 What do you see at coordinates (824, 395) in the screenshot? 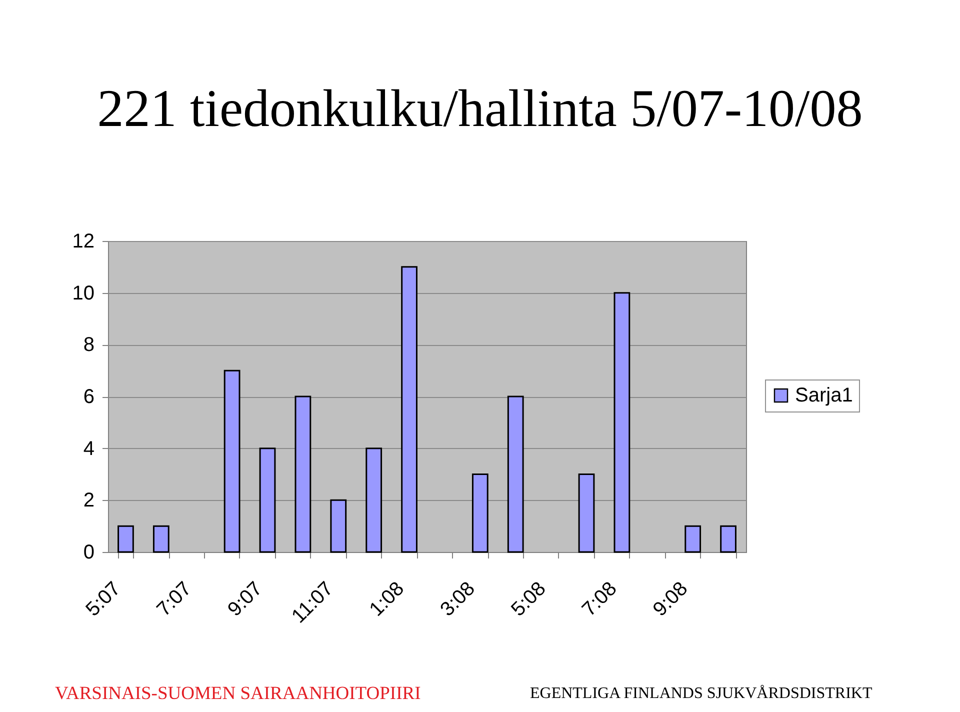
I see `legend-label: Sarja1` at bounding box center [824, 395].